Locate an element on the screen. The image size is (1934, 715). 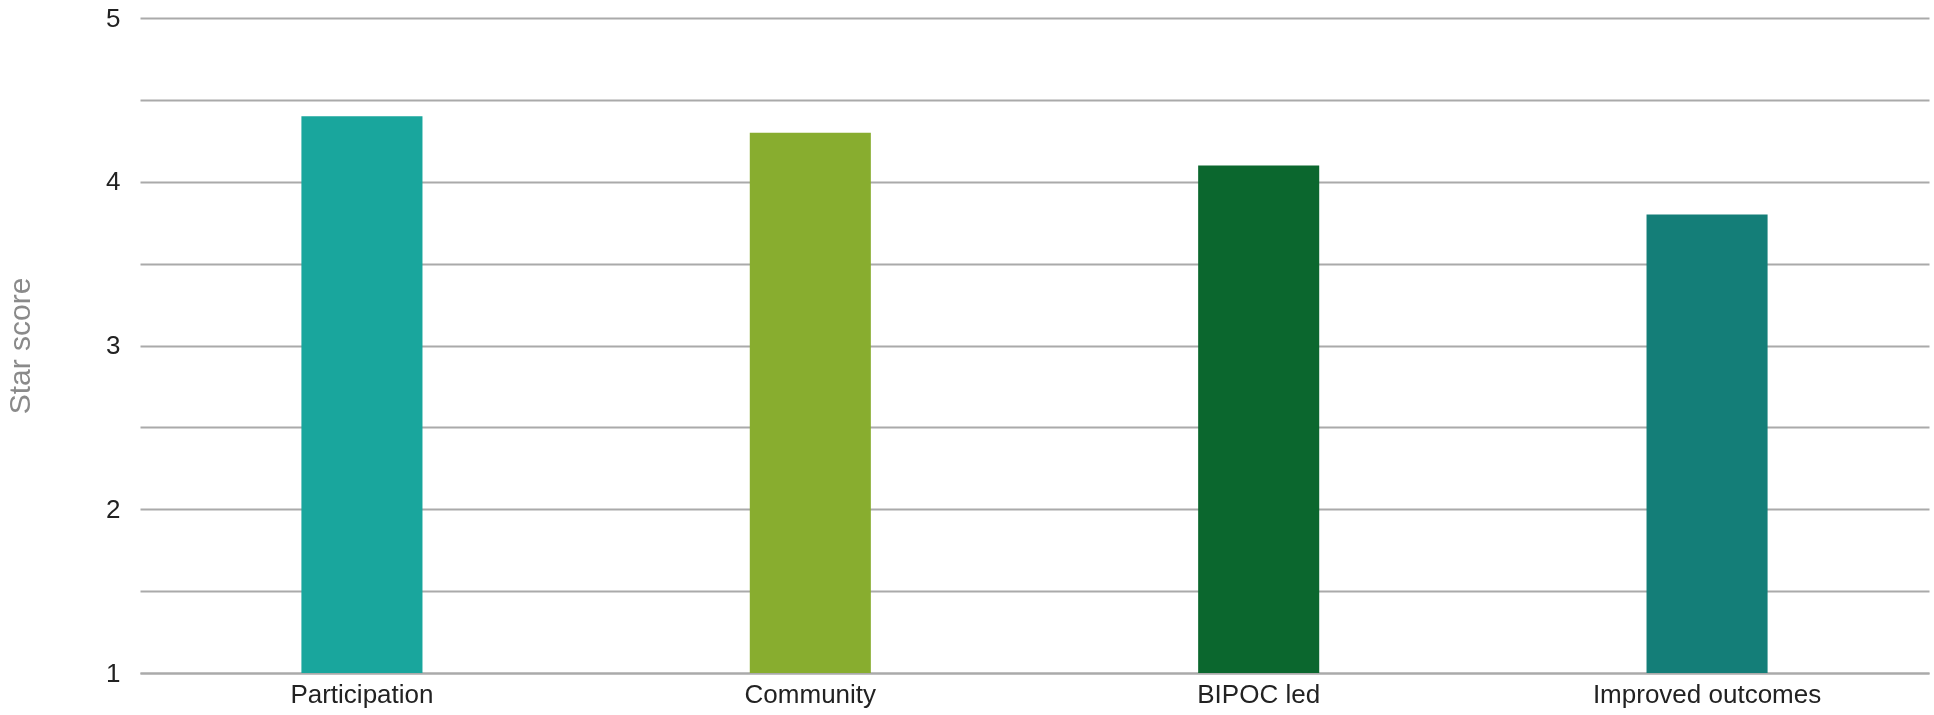
y-tick-label: 3 is located at coordinates (113, 345).